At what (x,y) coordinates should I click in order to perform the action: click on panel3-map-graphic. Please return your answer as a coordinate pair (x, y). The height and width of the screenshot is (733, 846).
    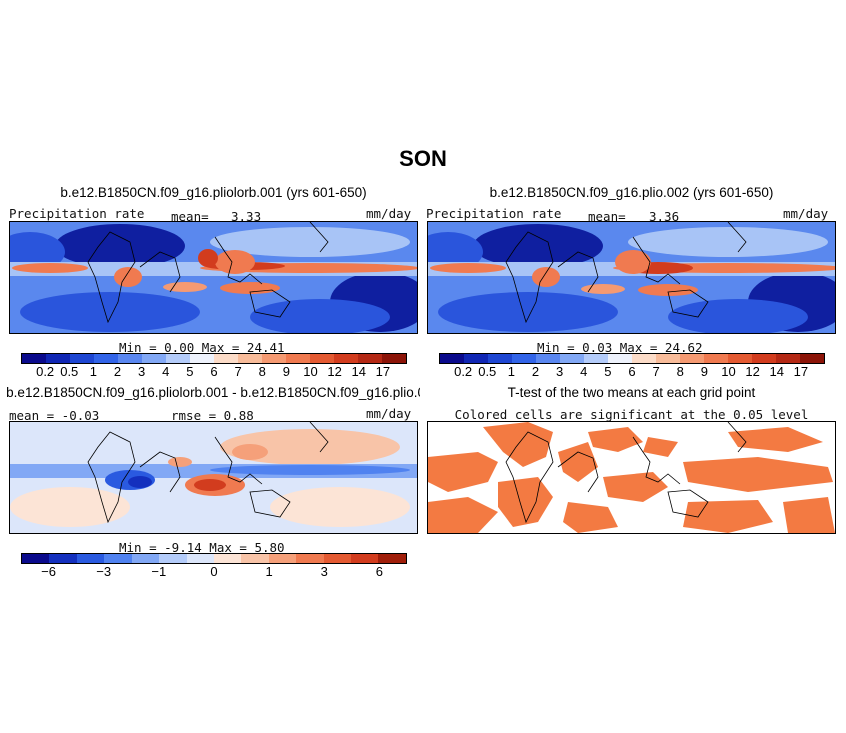
    Looking at the image, I should click on (213, 477).